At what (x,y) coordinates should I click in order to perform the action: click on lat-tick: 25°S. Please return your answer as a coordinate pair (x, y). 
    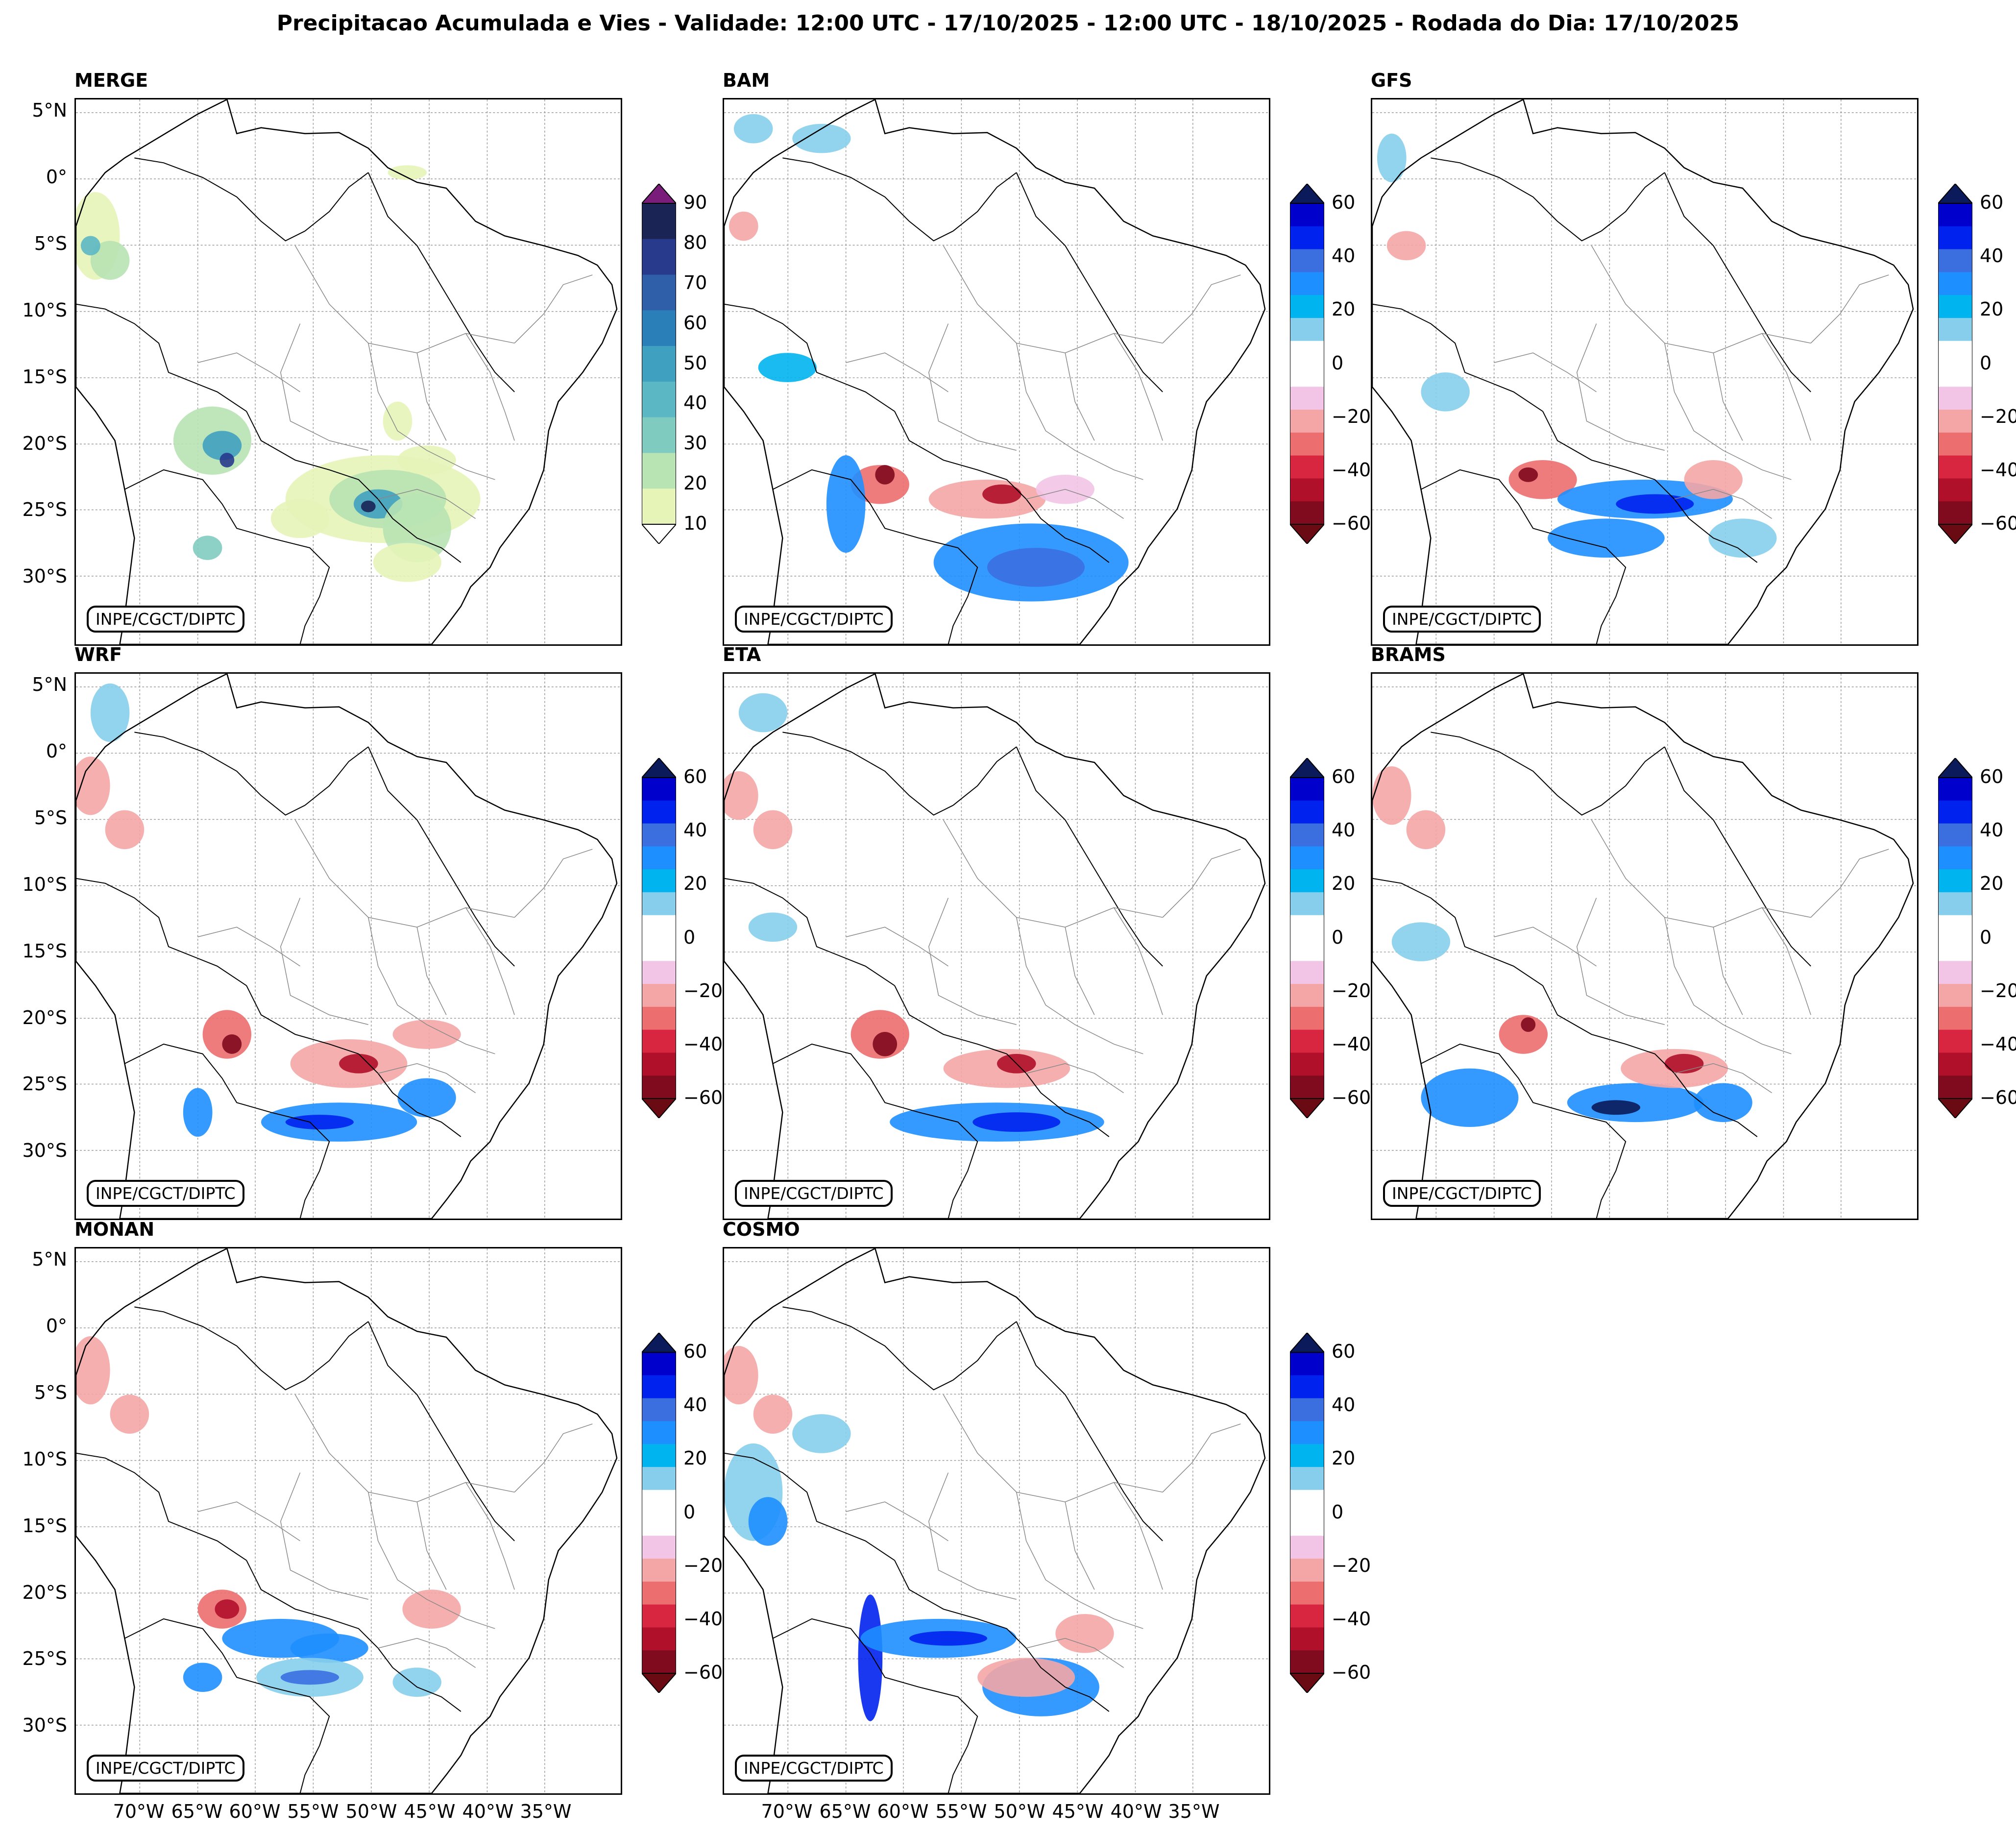
    Looking at the image, I should click on (44, 1084).